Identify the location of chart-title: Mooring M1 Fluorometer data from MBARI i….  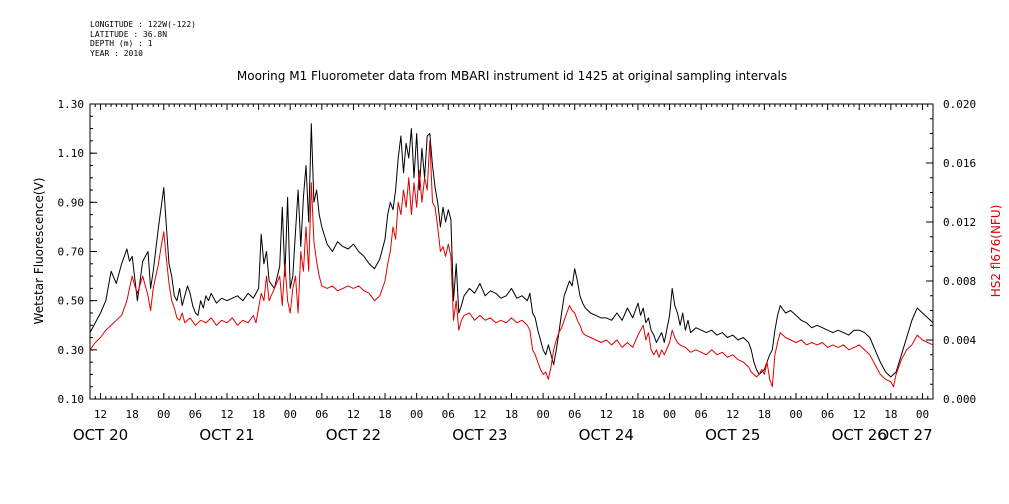
(512, 76).